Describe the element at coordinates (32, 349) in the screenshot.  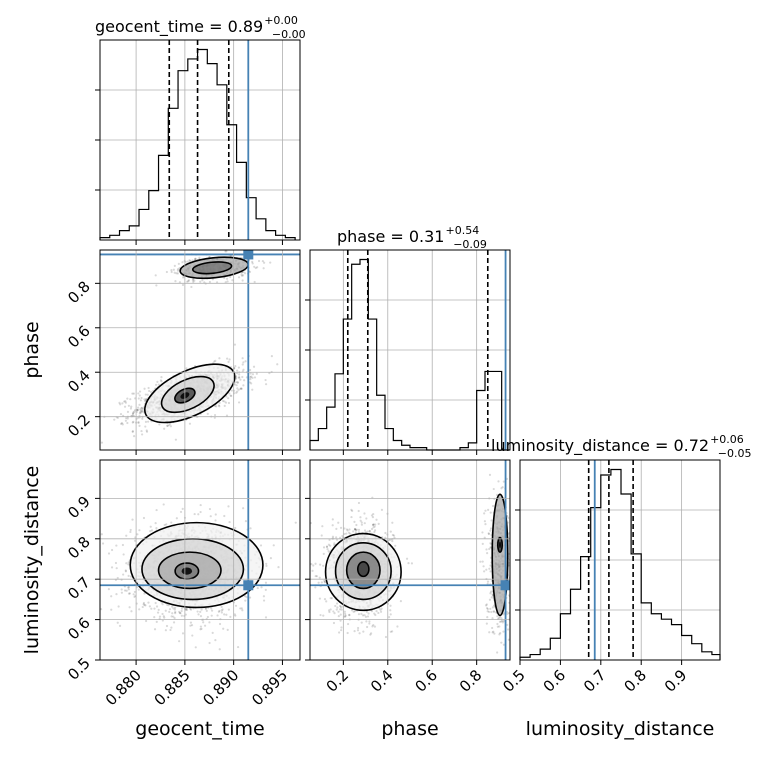
I see `ylabel-phase: phase` at that location.